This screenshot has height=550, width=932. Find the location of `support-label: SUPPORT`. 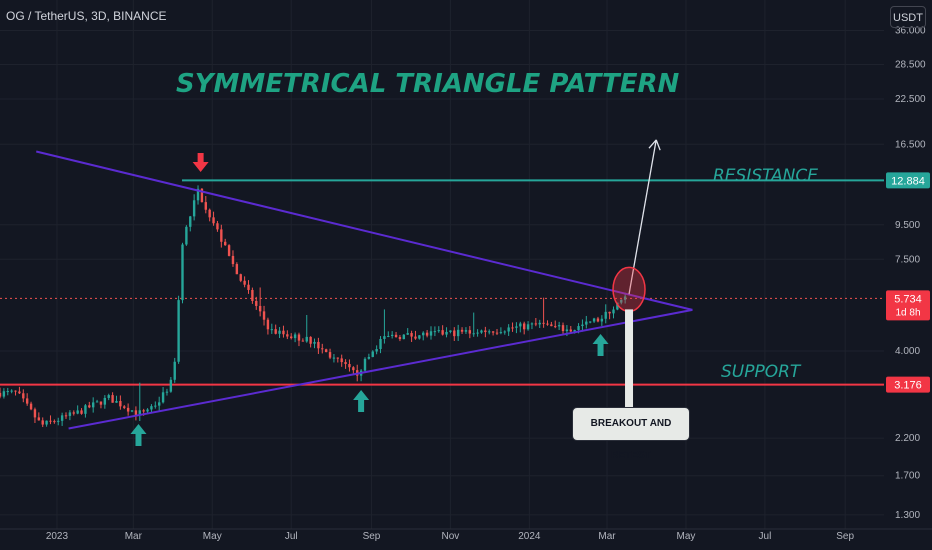

support-label: SUPPORT is located at coordinates (761, 372).